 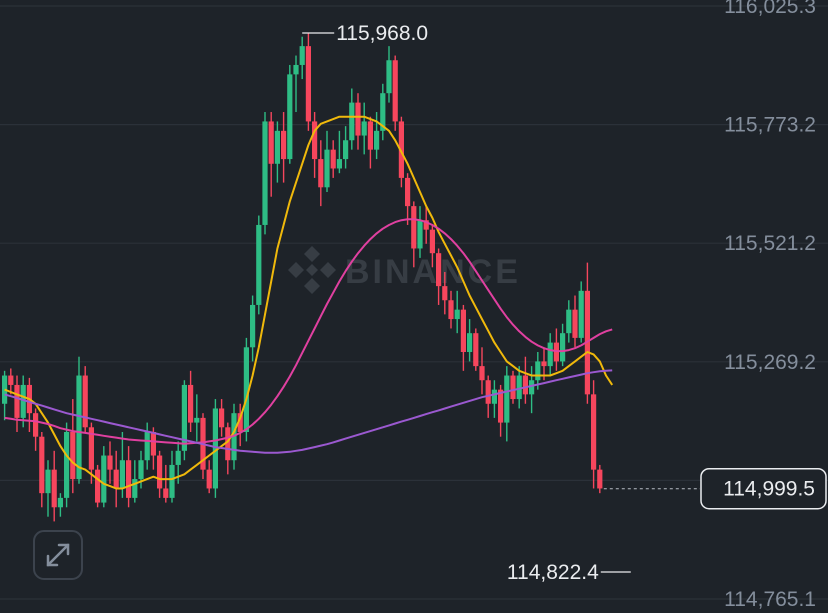 What do you see at coordinates (770, 362) in the screenshot?
I see `price-tick-label: 115,269.2` at bounding box center [770, 362].